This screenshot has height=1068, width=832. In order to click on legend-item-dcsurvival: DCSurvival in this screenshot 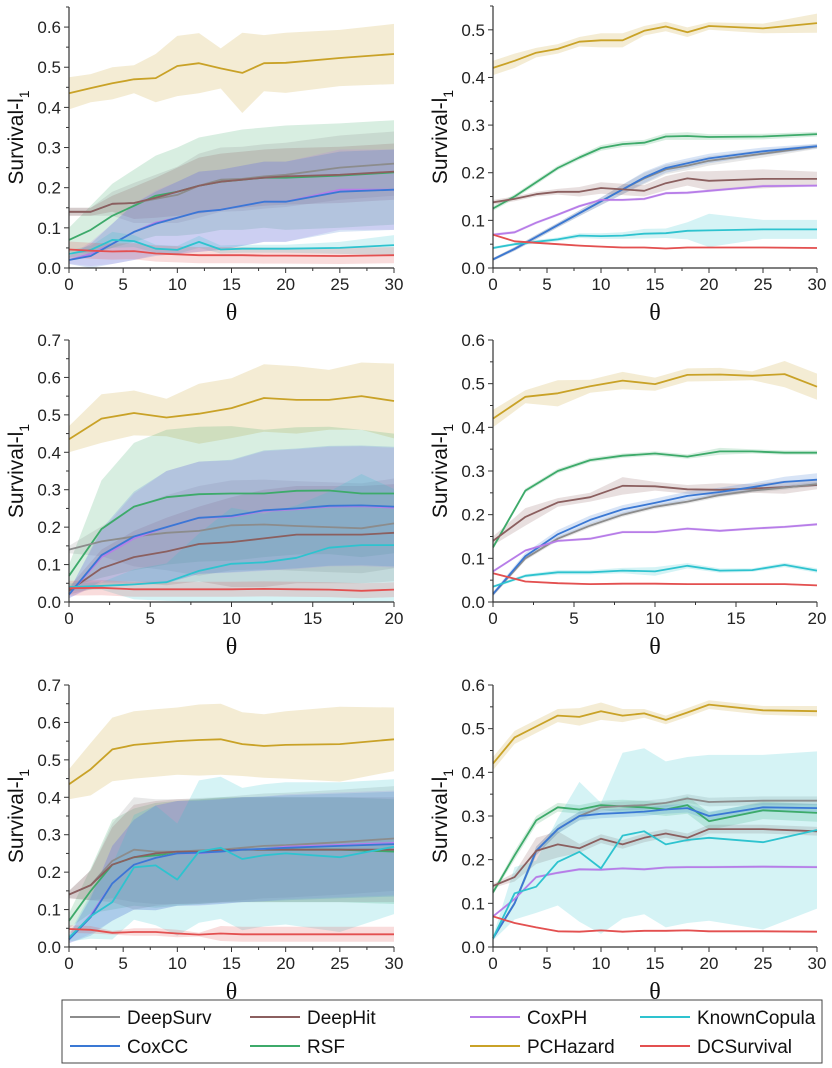, I will do `click(716, 1047)`.